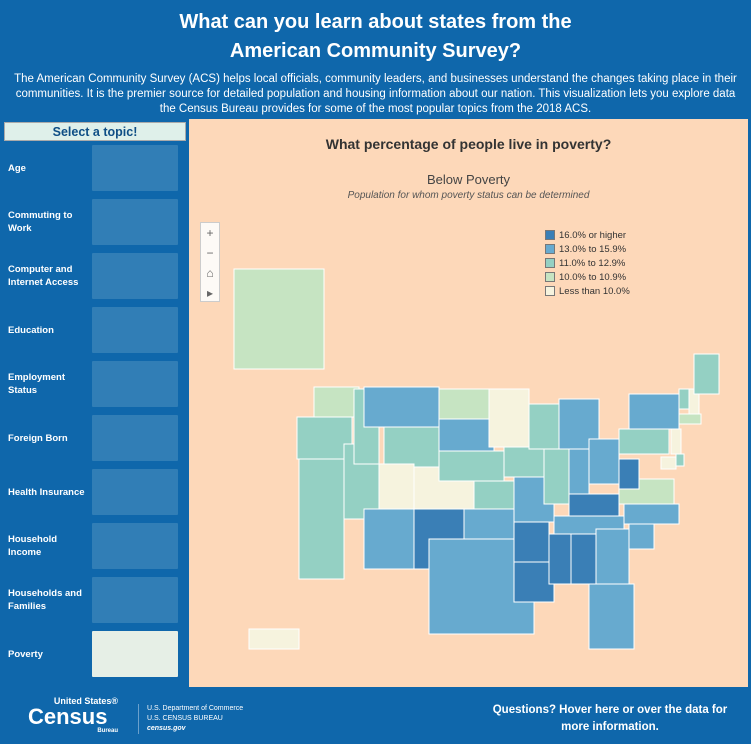  I want to click on topic-item-education: Education, so click(95, 330).